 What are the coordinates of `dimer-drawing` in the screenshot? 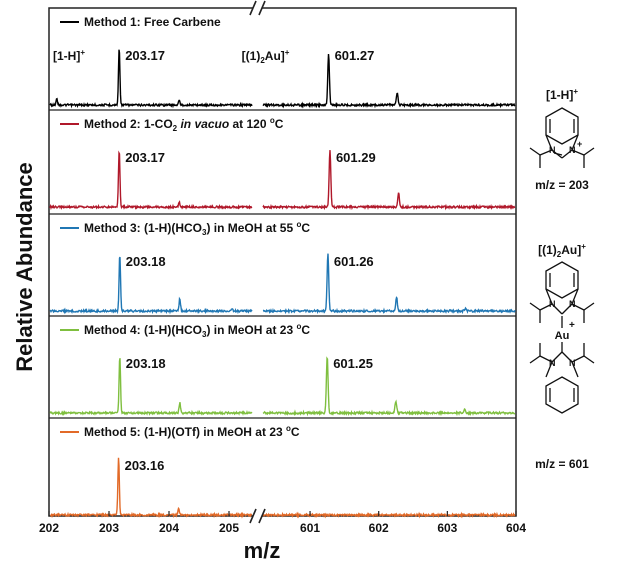 It's located at (562, 337).